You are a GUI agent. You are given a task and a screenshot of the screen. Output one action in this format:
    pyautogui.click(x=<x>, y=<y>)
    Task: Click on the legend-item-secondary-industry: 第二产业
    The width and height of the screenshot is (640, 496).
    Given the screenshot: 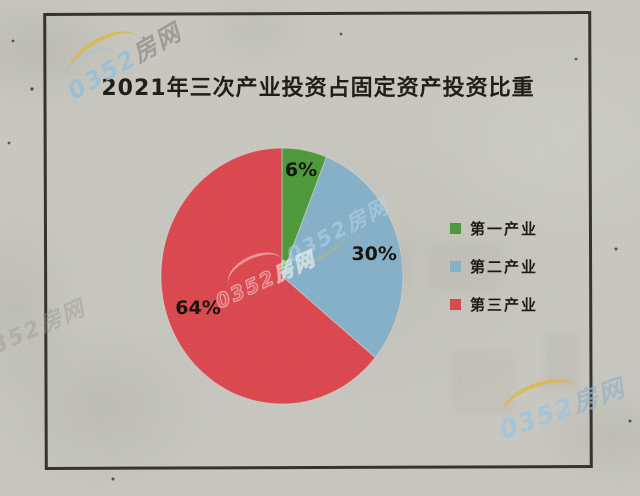 What is the action you would take?
    pyautogui.click(x=494, y=267)
    